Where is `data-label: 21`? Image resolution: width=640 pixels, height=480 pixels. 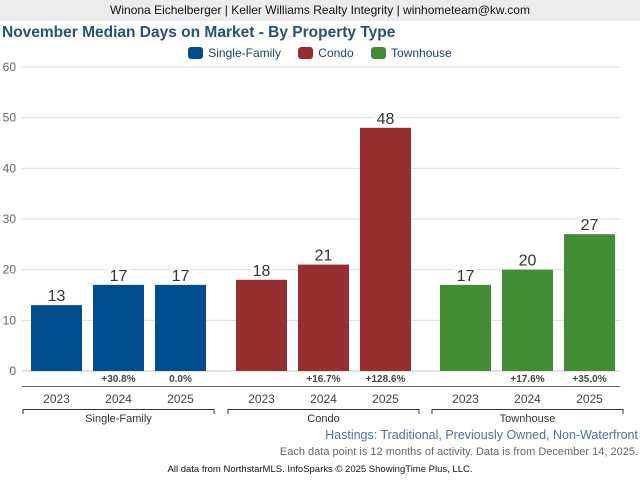
data-label: 21 is located at coordinates (324, 256).